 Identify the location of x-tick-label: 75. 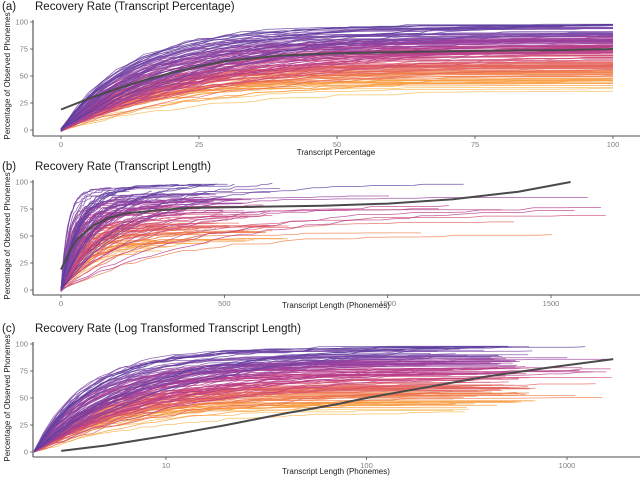
(475, 144).